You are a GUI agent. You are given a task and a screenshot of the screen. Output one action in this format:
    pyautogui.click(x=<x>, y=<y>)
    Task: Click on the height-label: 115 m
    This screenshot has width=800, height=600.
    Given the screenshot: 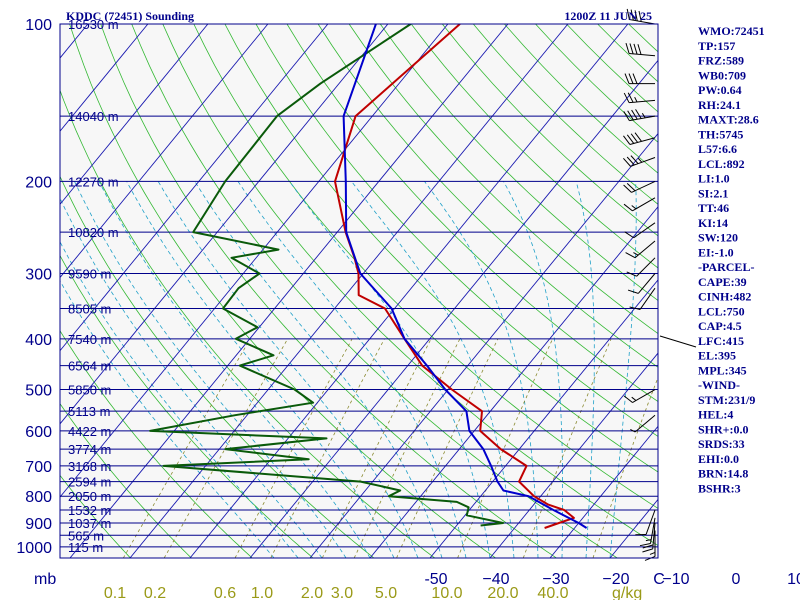 What is the action you would take?
    pyautogui.click(x=85, y=547)
    